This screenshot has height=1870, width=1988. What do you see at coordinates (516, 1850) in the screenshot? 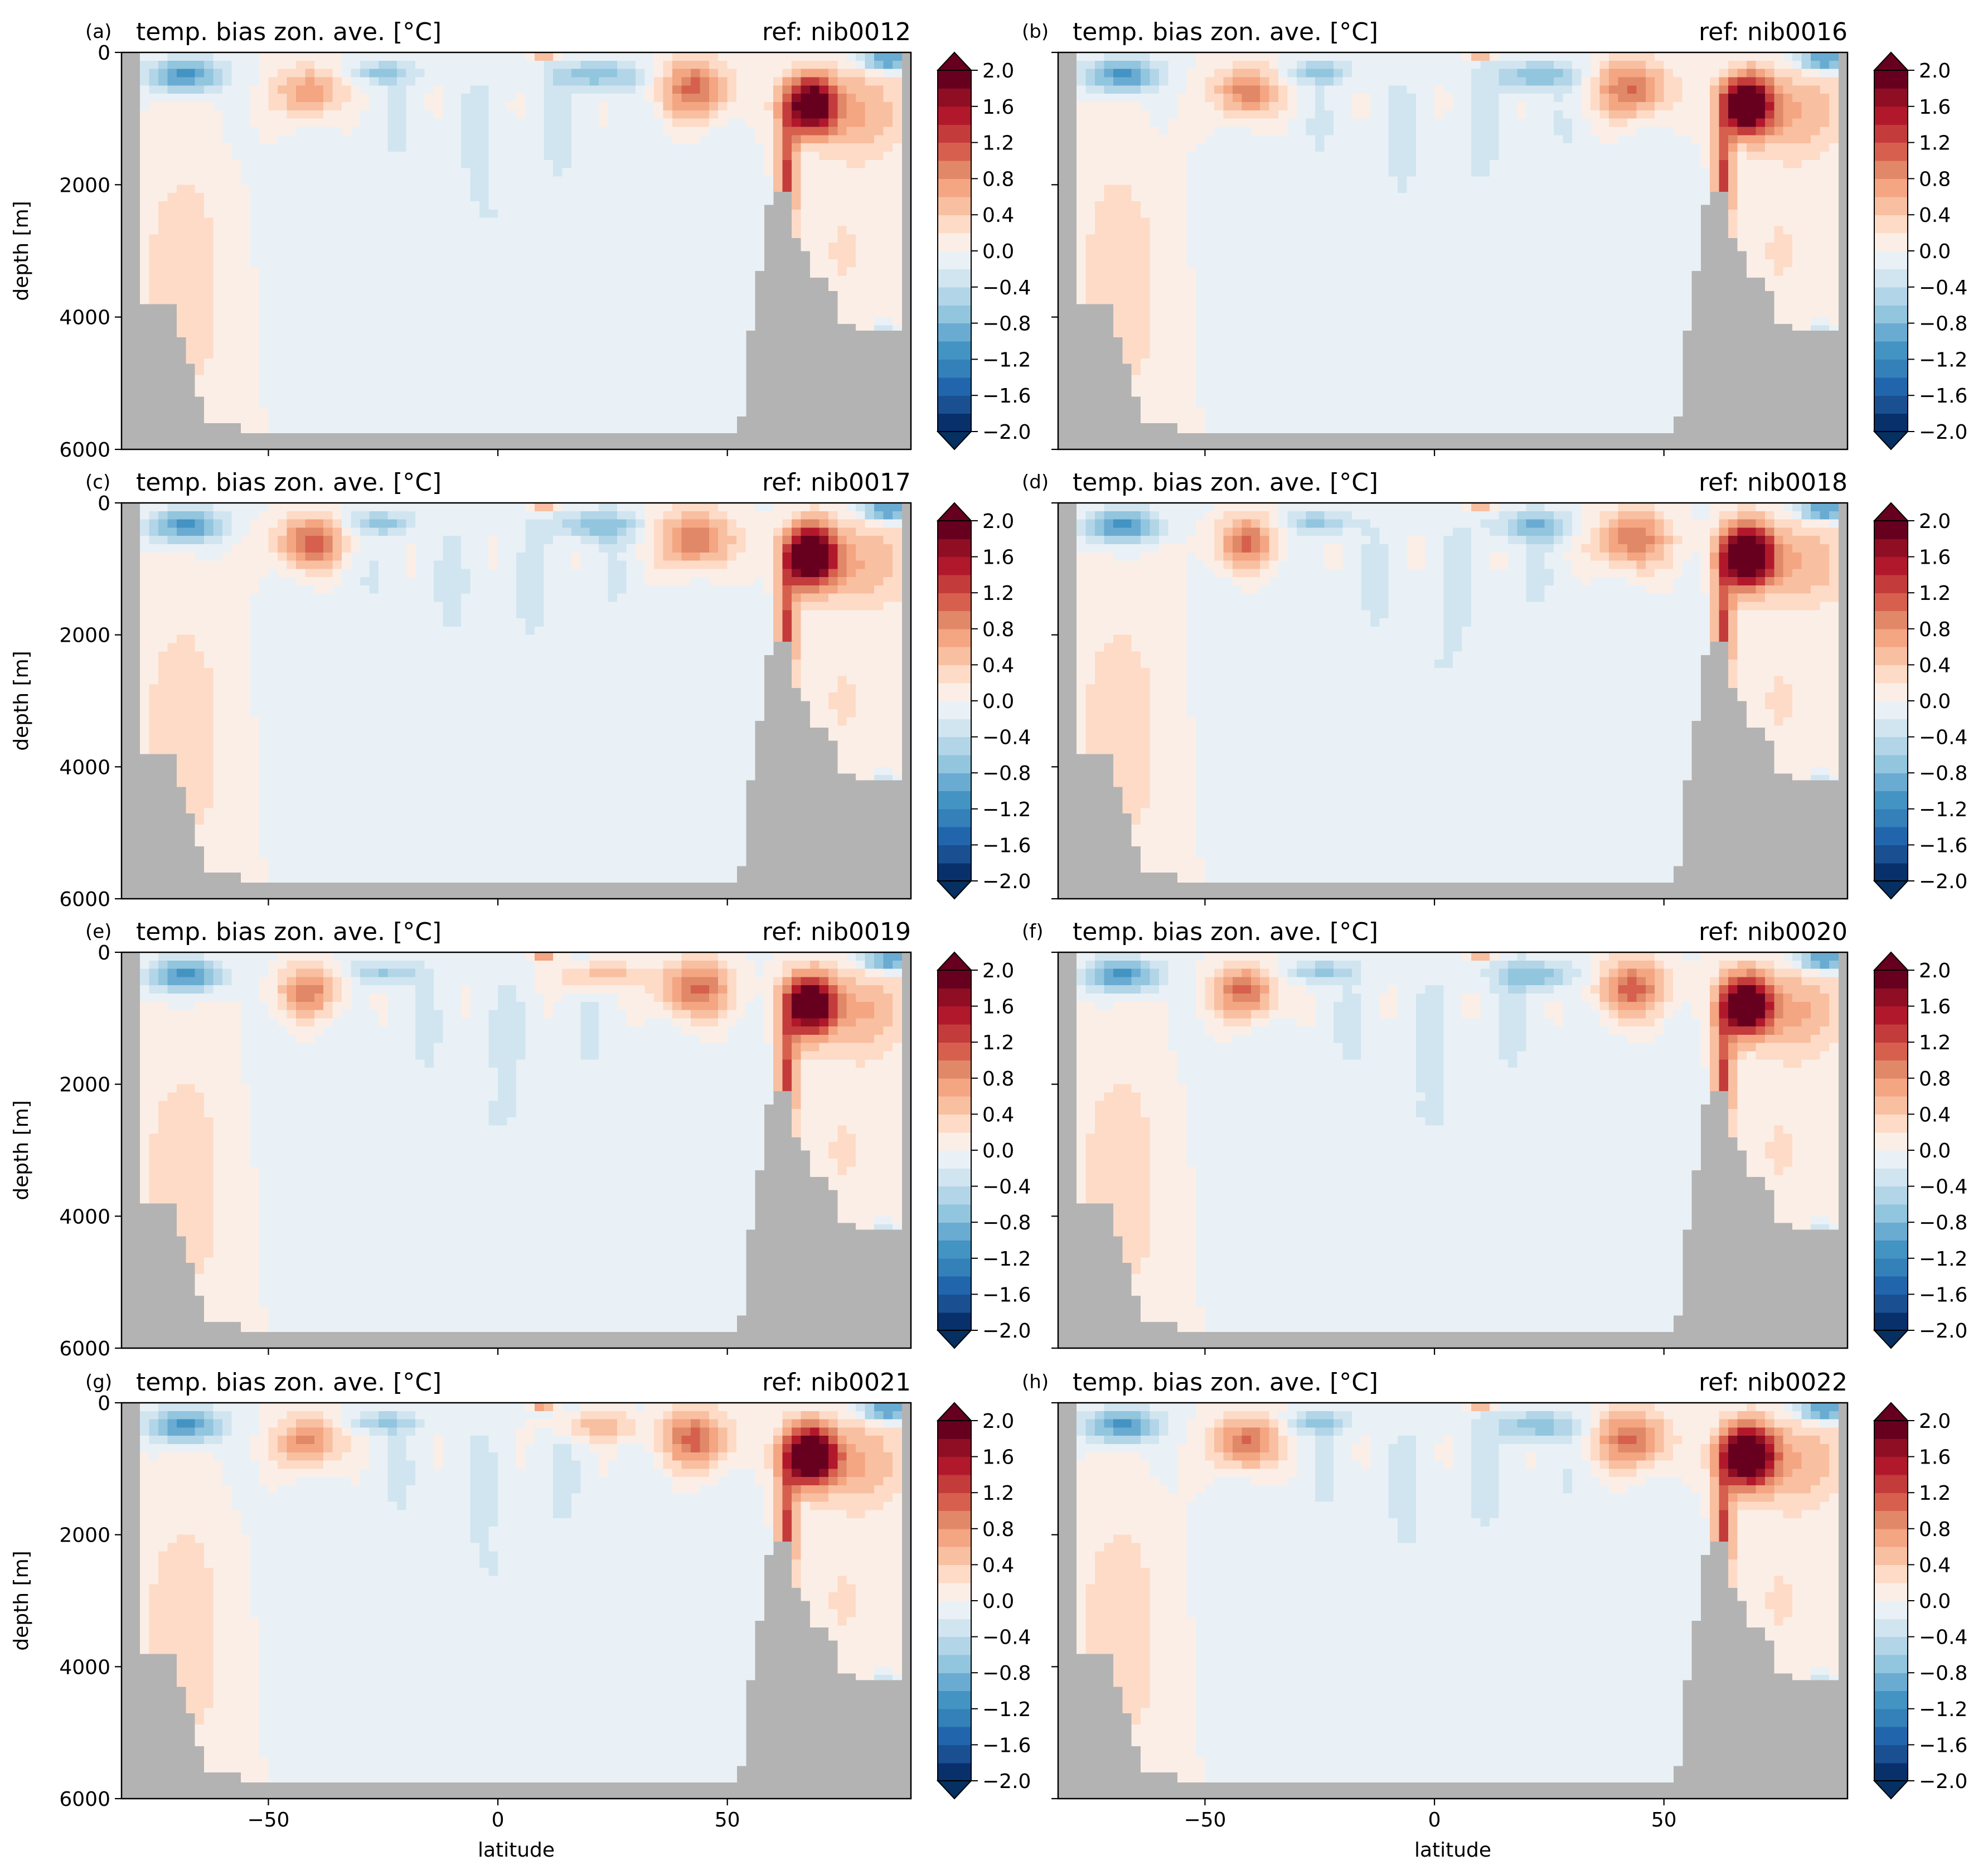
I see `x-axis-label: latitude` at bounding box center [516, 1850].